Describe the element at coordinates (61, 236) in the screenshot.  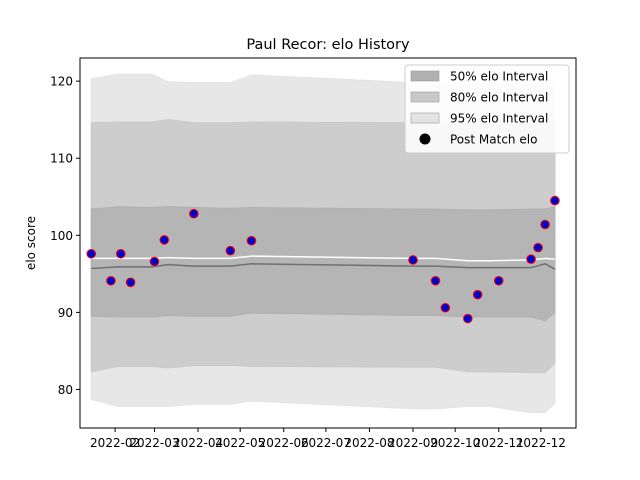
I see `y-tick-label: 100` at that location.